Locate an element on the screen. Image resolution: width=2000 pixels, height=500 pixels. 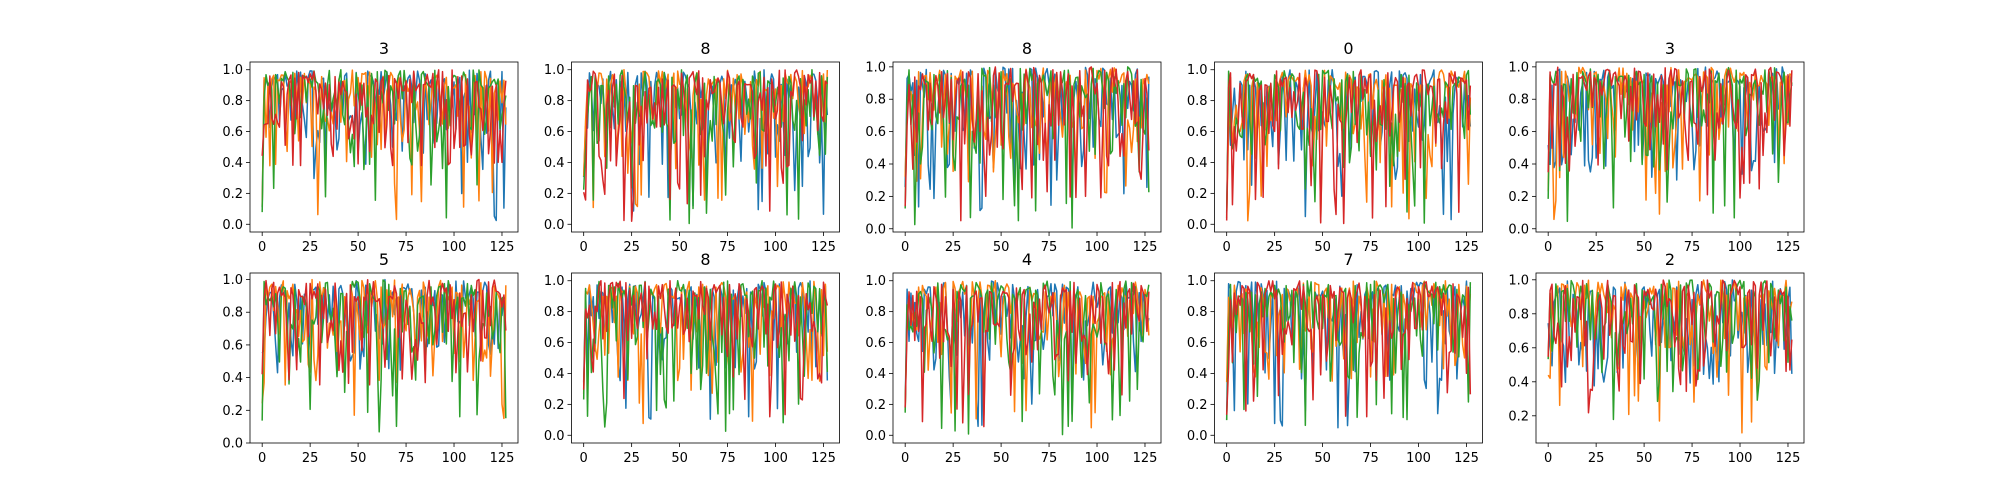
subplot-8: 4 0 25 50 75 100 125 0.0 0.2 0.4 0.6 0.8 1.0 is located at coordinates (1013, 358).